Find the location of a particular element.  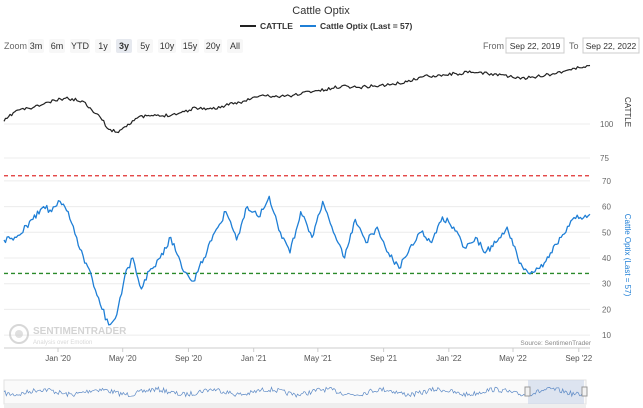

legend-item-cattle: CATTLE is located at coordinates (266, 26).